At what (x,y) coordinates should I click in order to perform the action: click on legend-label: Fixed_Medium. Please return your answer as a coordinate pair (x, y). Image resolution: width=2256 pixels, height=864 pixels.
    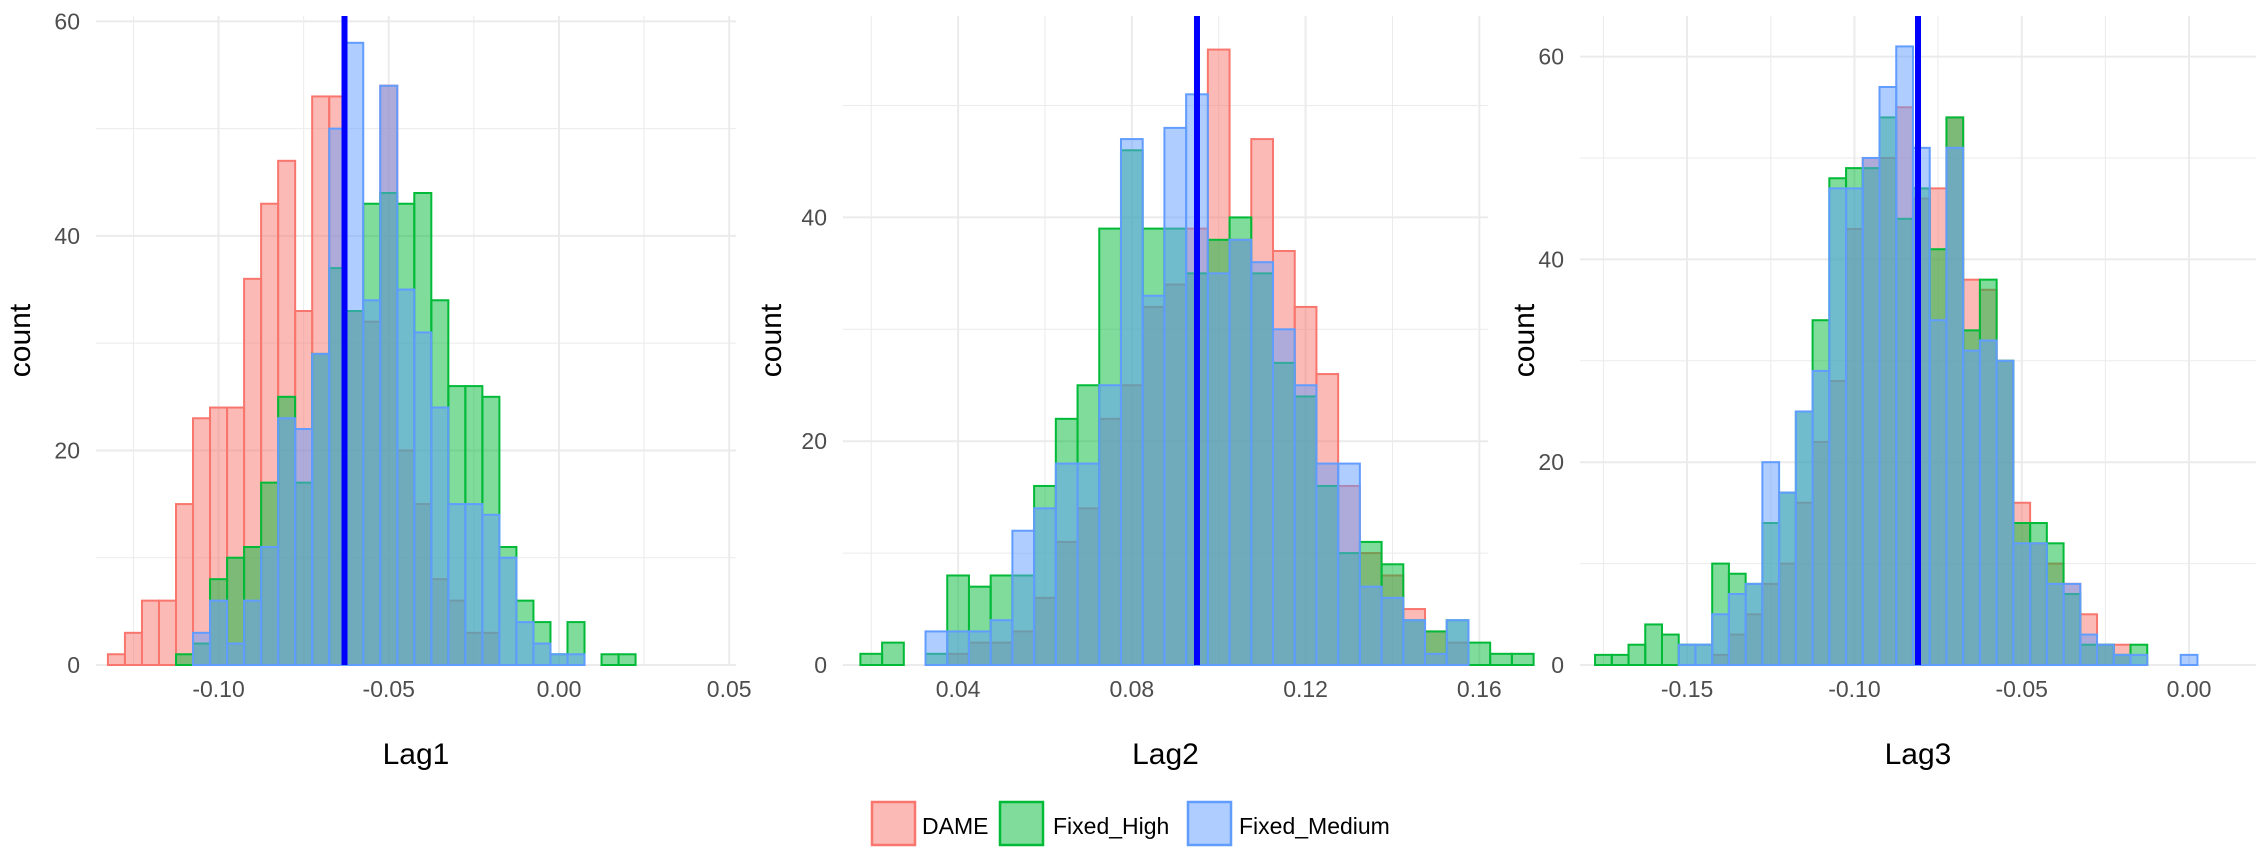
    Looking at the image, I should click on (1314, 826).